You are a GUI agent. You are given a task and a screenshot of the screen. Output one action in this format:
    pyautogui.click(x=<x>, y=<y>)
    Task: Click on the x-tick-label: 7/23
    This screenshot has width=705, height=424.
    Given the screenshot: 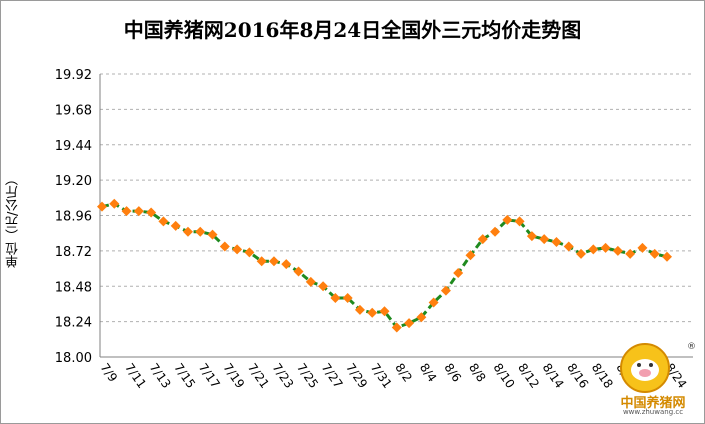 What is the action you would take?
    pyautogui.click(x=282, y=376)
    